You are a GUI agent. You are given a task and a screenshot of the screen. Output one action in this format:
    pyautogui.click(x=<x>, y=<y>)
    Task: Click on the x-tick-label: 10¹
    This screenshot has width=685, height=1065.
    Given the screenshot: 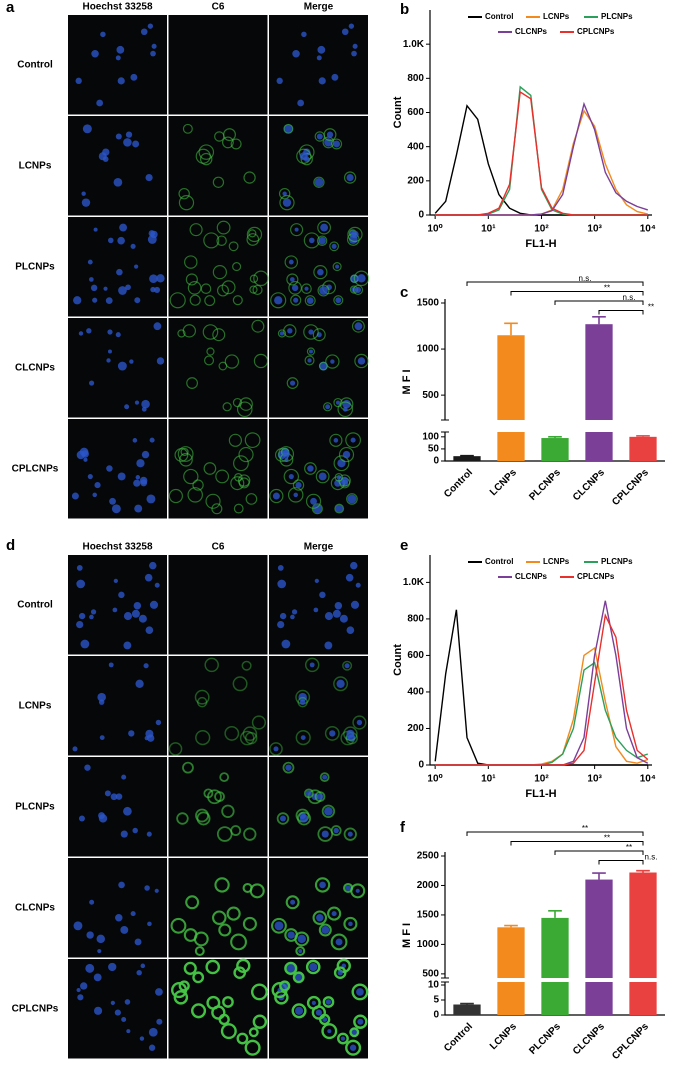 What is the action you would take?
    pyautogui.click(x=488, y=779)
    